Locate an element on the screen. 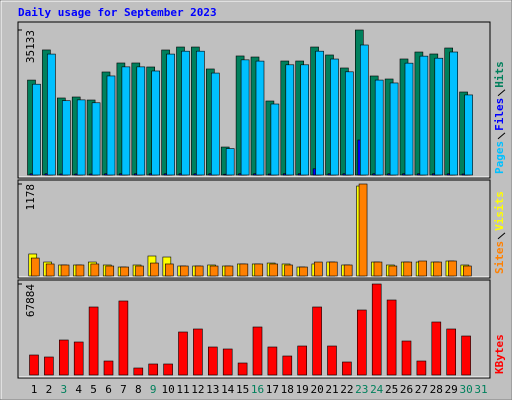  x-tick-label: 15 is located at coordinates (242, 389).